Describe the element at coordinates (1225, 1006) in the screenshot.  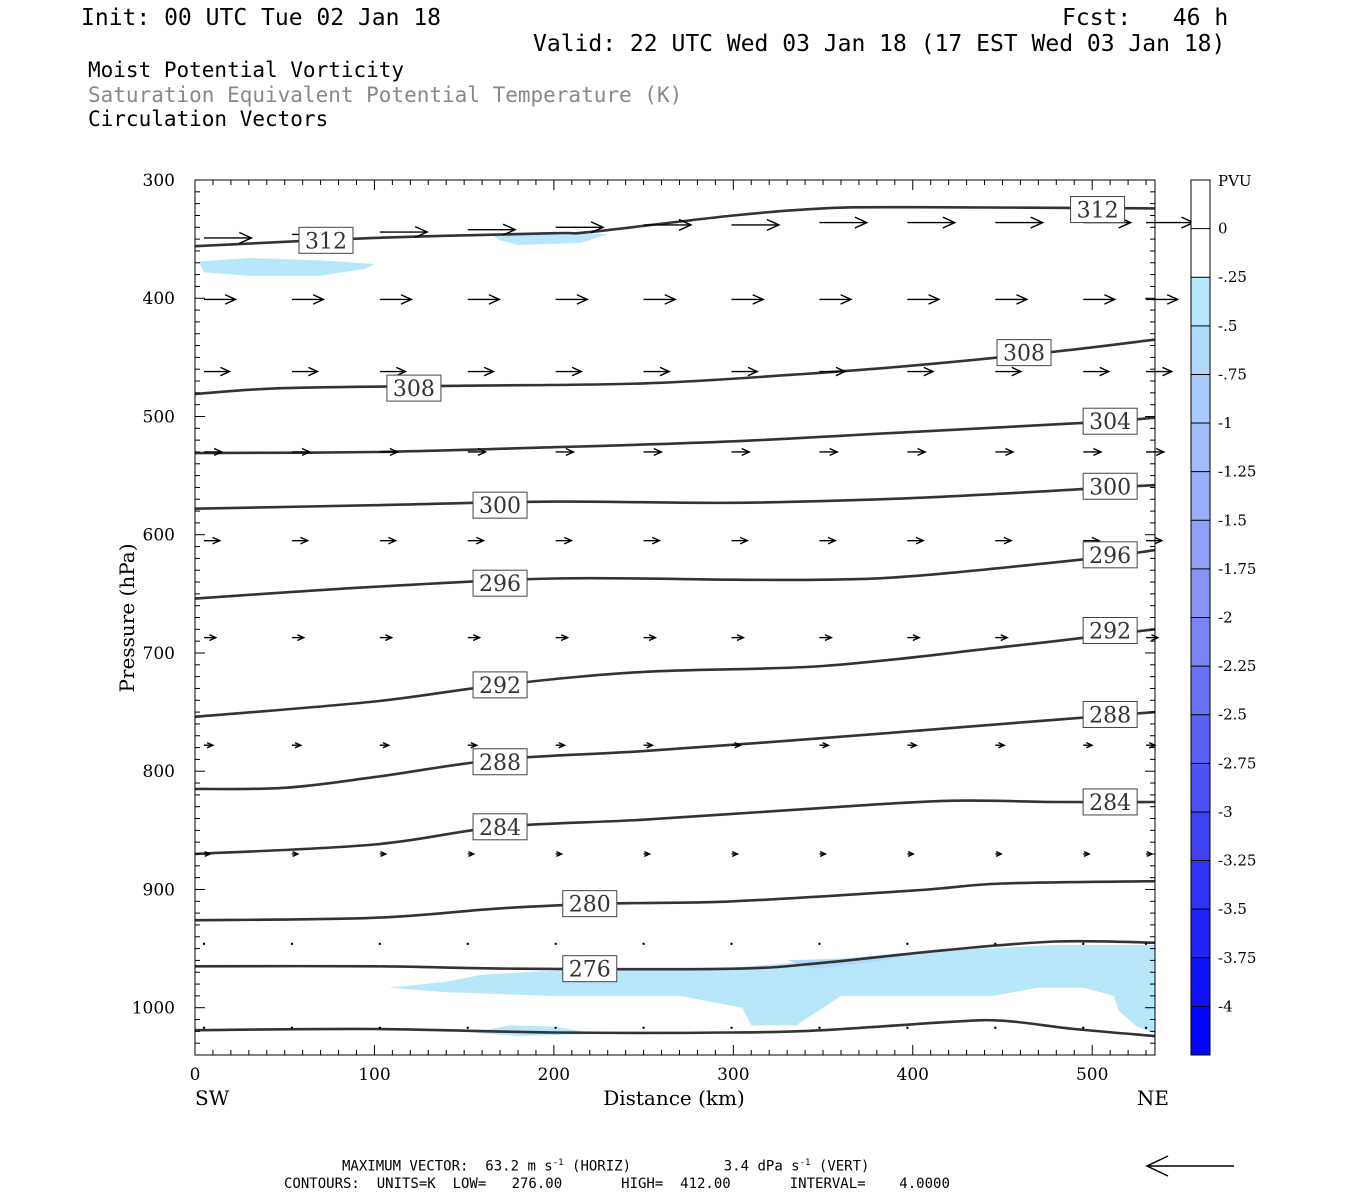
I see `colorbar-label: -4` at that location.